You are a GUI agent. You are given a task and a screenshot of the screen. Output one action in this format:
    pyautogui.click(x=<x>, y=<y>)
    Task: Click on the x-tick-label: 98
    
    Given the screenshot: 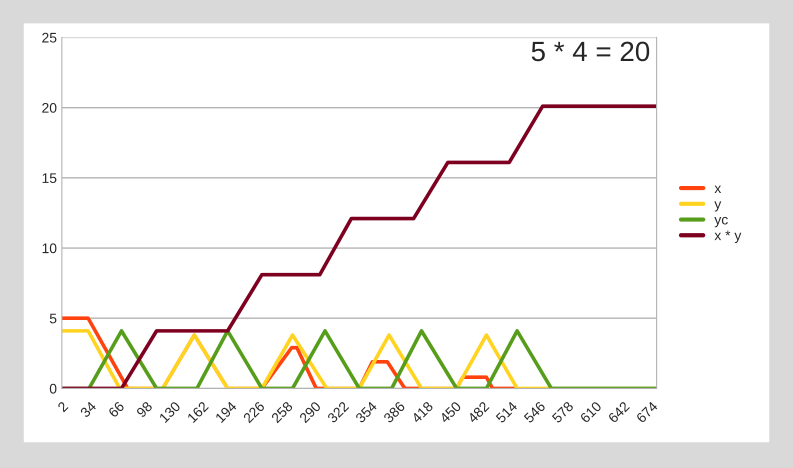 What is the action you would take?
    pyautogui.click(x=144, y=409)
    